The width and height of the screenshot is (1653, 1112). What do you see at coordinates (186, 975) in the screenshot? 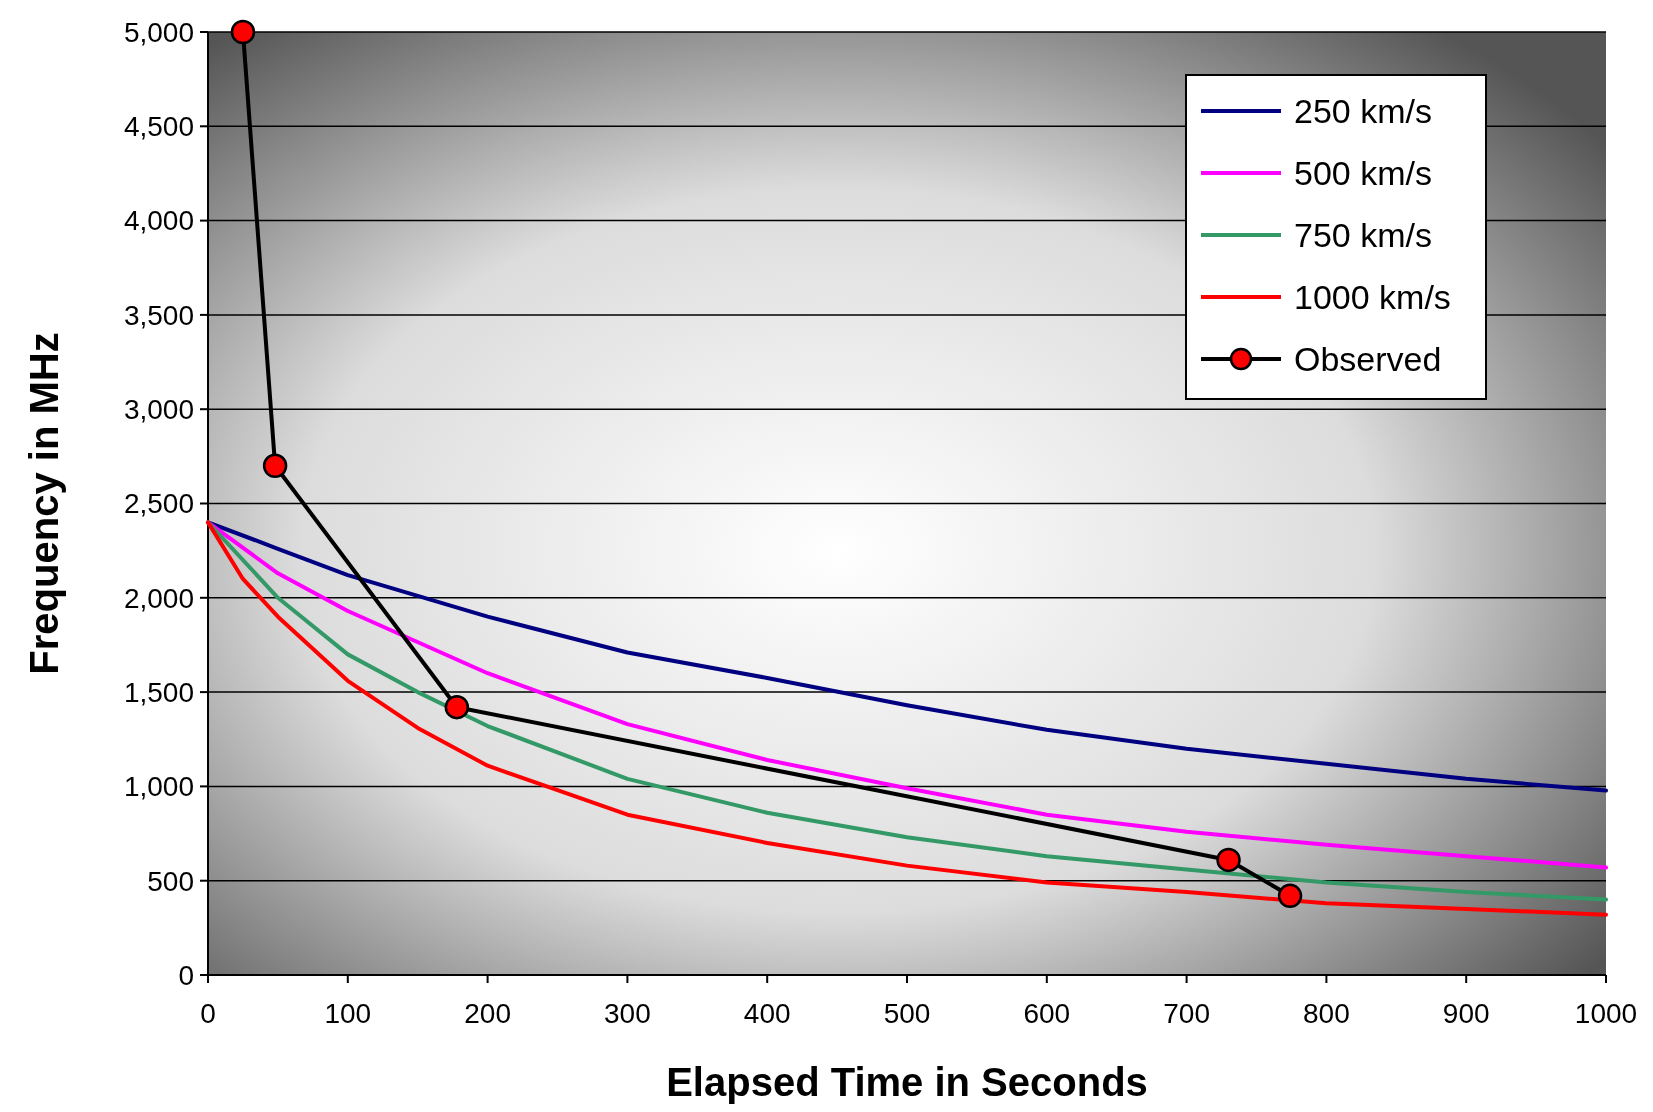
I see `y-tick-label: 0` at bounding box center [186, 975].